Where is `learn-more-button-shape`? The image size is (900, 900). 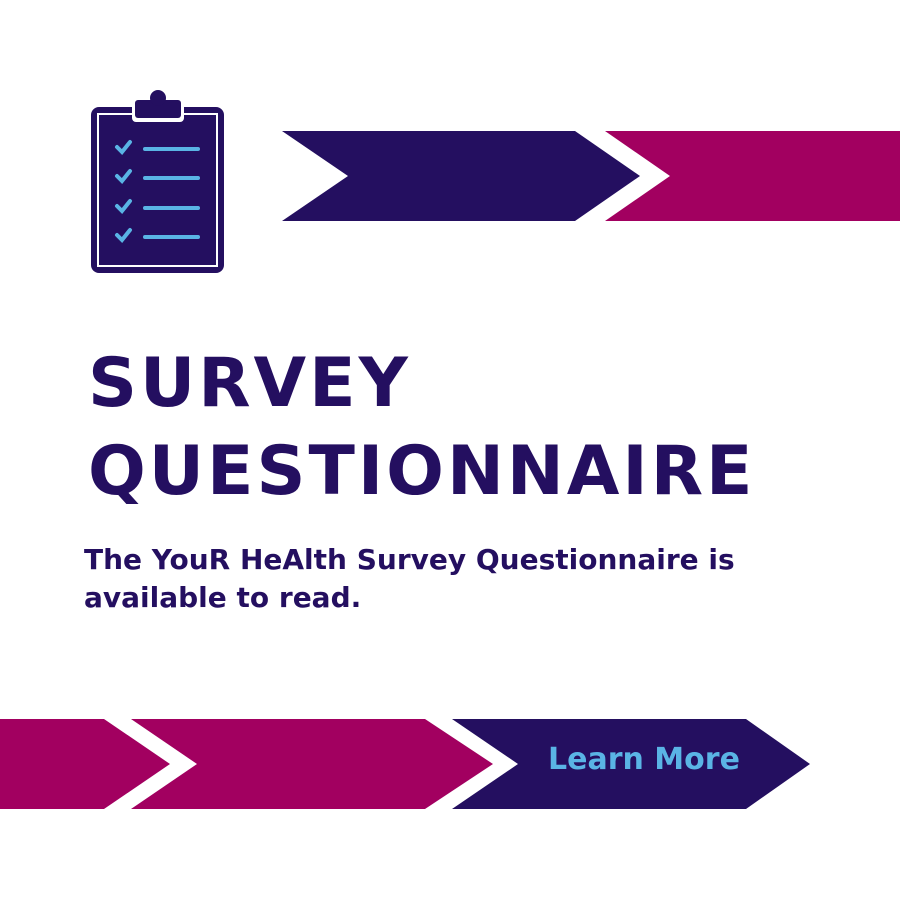 learn-more-button-shape is located at coordinates (631, 764).